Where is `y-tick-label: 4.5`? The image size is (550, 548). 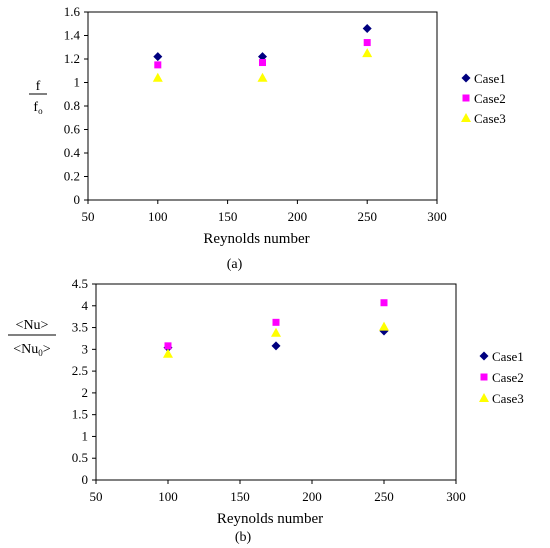
y-tick-label: 4.5 is located at coordinates (80, 283).